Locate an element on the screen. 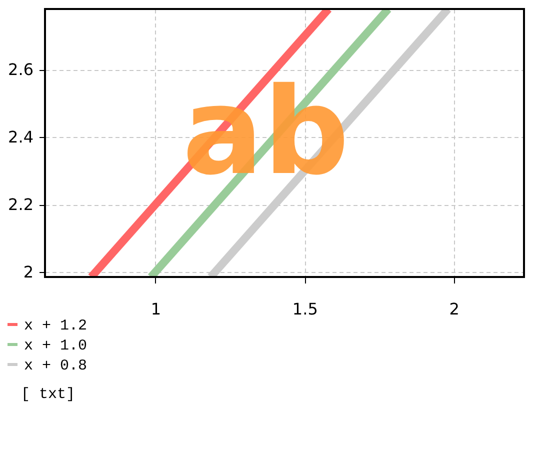 The height and width of the screenshot is (457, 538). x-tick-label: 1 is located at coordinates (156, 309).